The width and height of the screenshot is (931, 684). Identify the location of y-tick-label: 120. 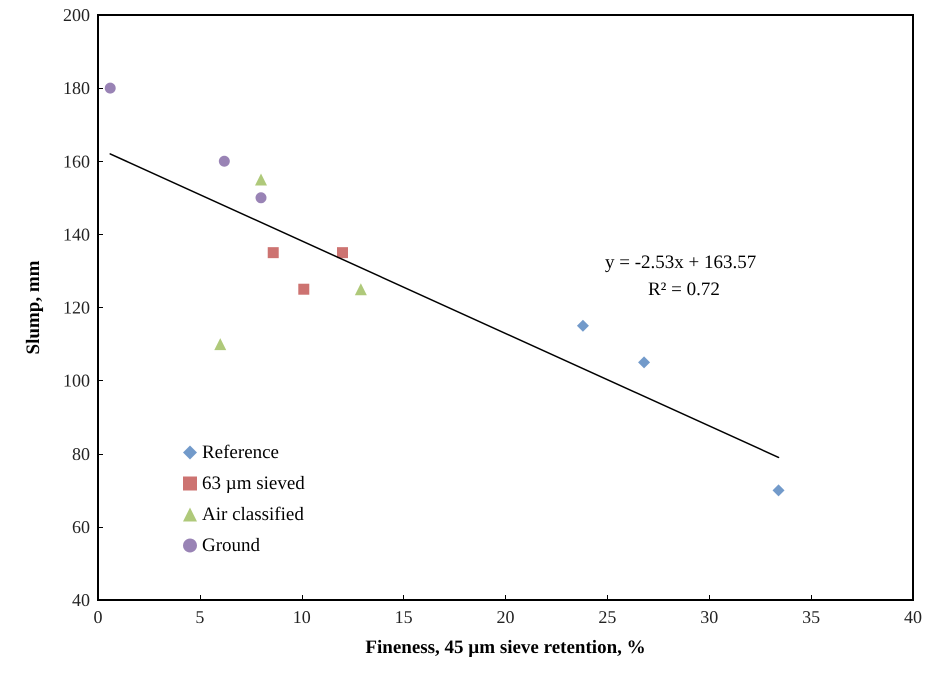
(76, 308).